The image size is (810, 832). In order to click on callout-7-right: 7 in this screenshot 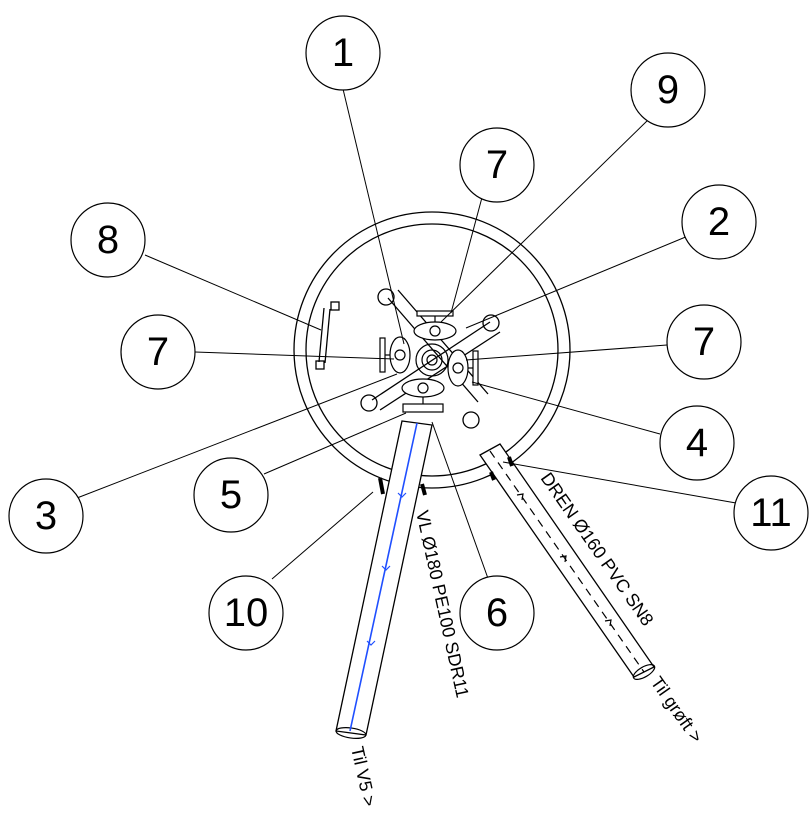, I will do `click(704, 342)`.